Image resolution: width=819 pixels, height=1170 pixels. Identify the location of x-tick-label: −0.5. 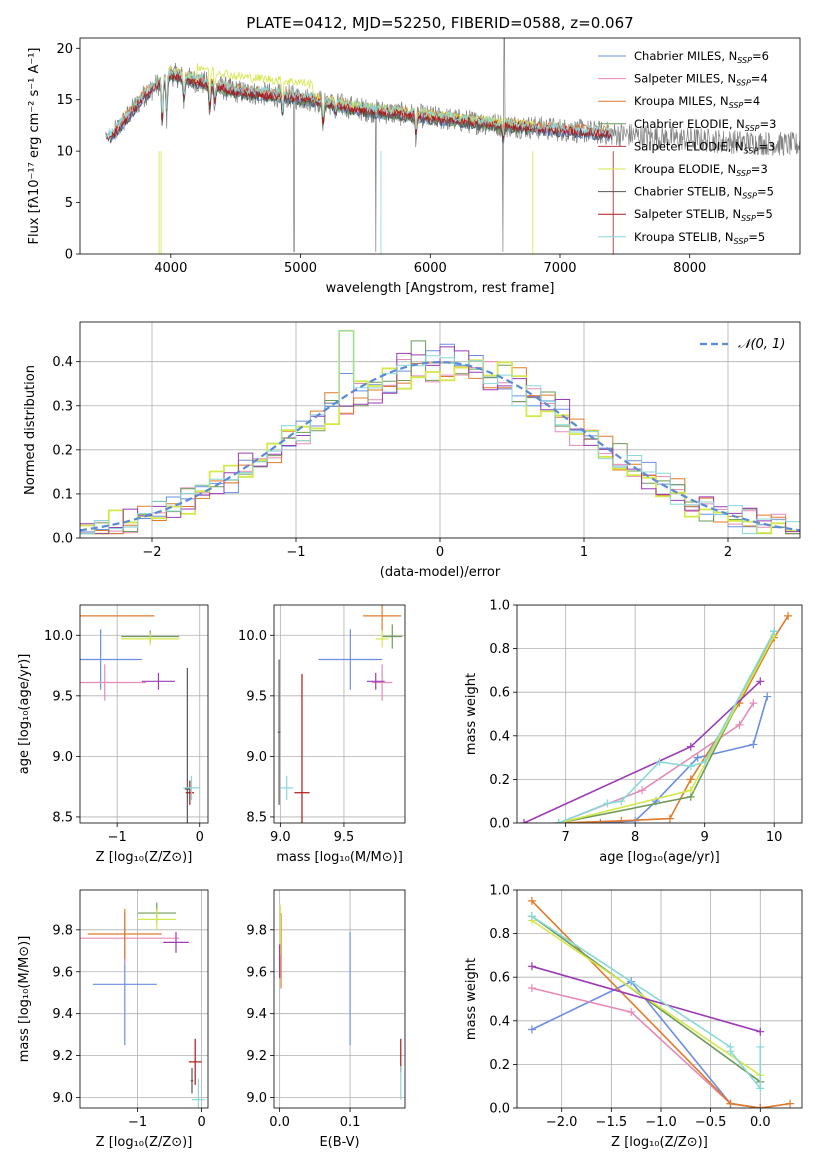
(711, 1122).